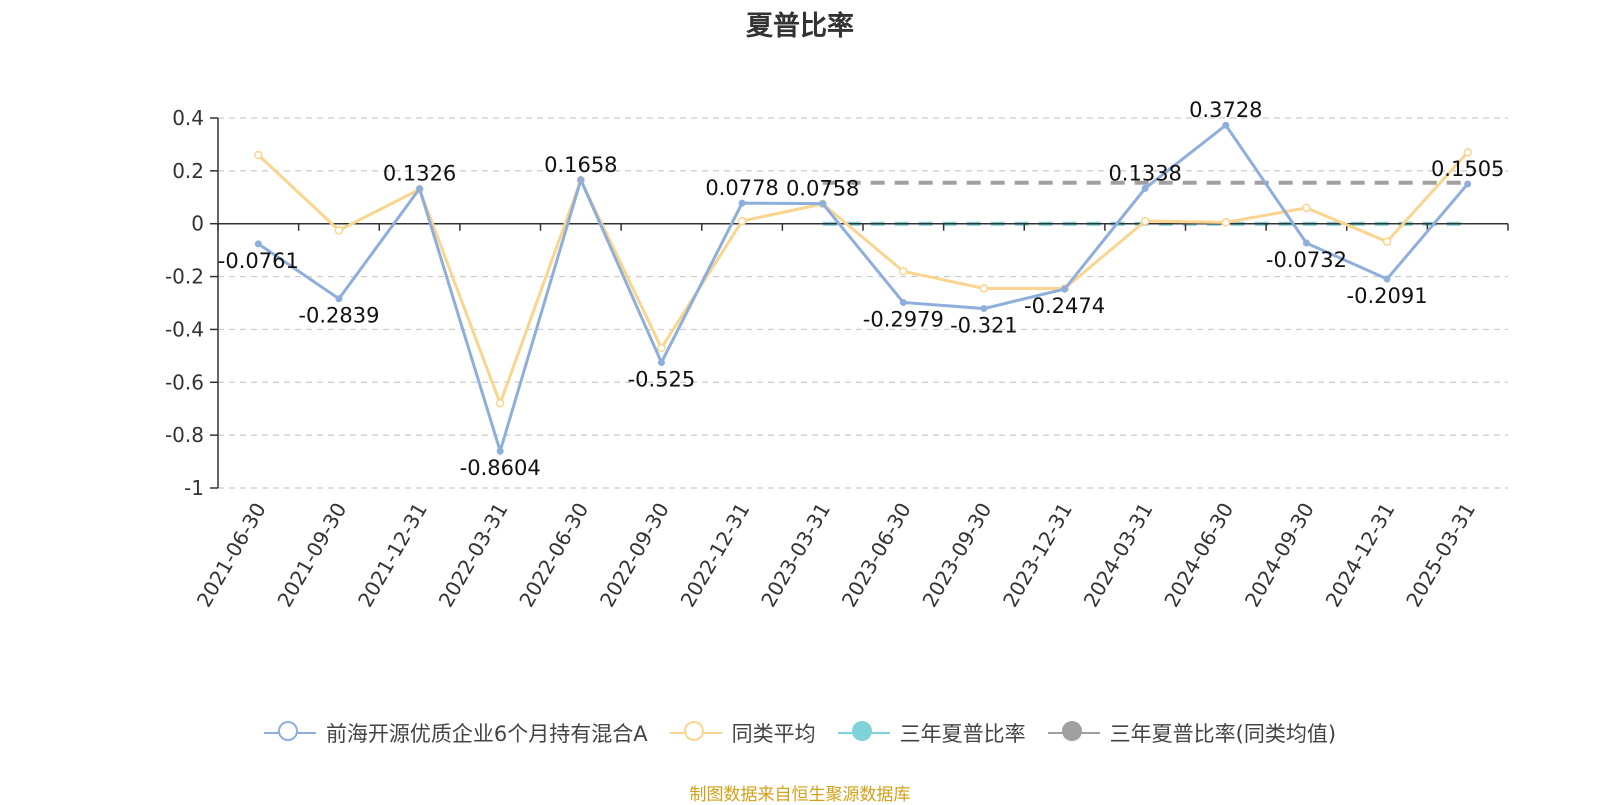 The width and height of the screenshot is (1600, 805). Describe the element at coordinates (258, 261) in the screenshot. I see `fund-data-label: -0.0761` at that location.